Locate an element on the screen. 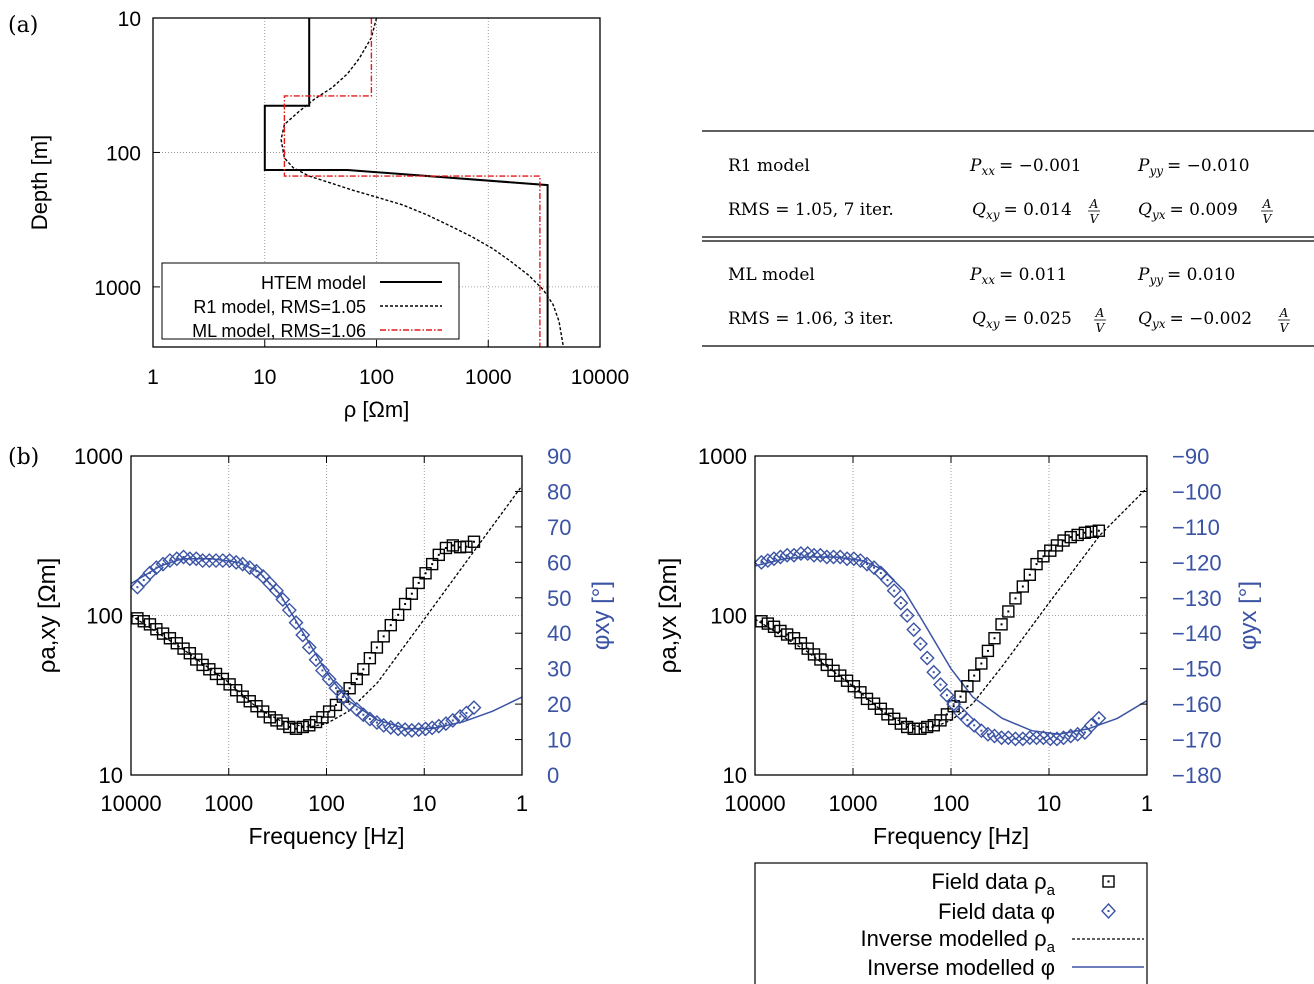 This screenshot has width=1314, height=984. y2-tick-label: 10 is located at coordinates (559, 740).